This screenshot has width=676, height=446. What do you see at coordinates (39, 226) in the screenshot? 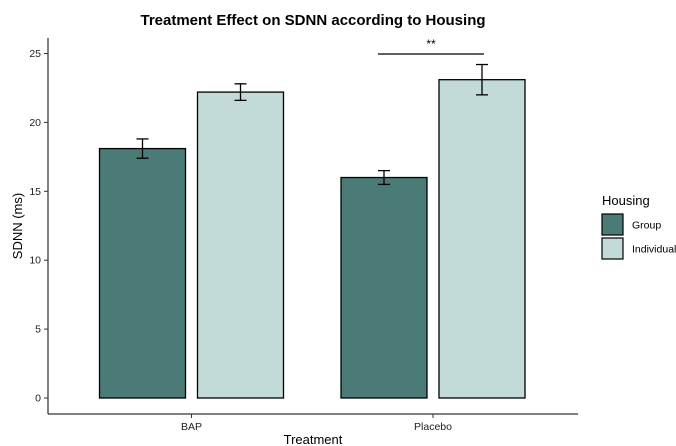
I see `y-axis: 0 5 10 15 20 25` at bounding box center [39, 226].